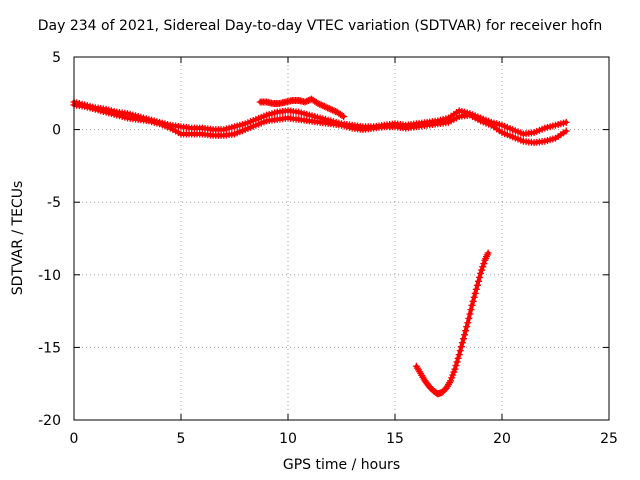 Image resolution: width=640 pixels, height=480 pixels. What do you see at coordinates (74, 439) in the screenshot?
I see `x-tick-label: 0` at bounding box center [74, 439].